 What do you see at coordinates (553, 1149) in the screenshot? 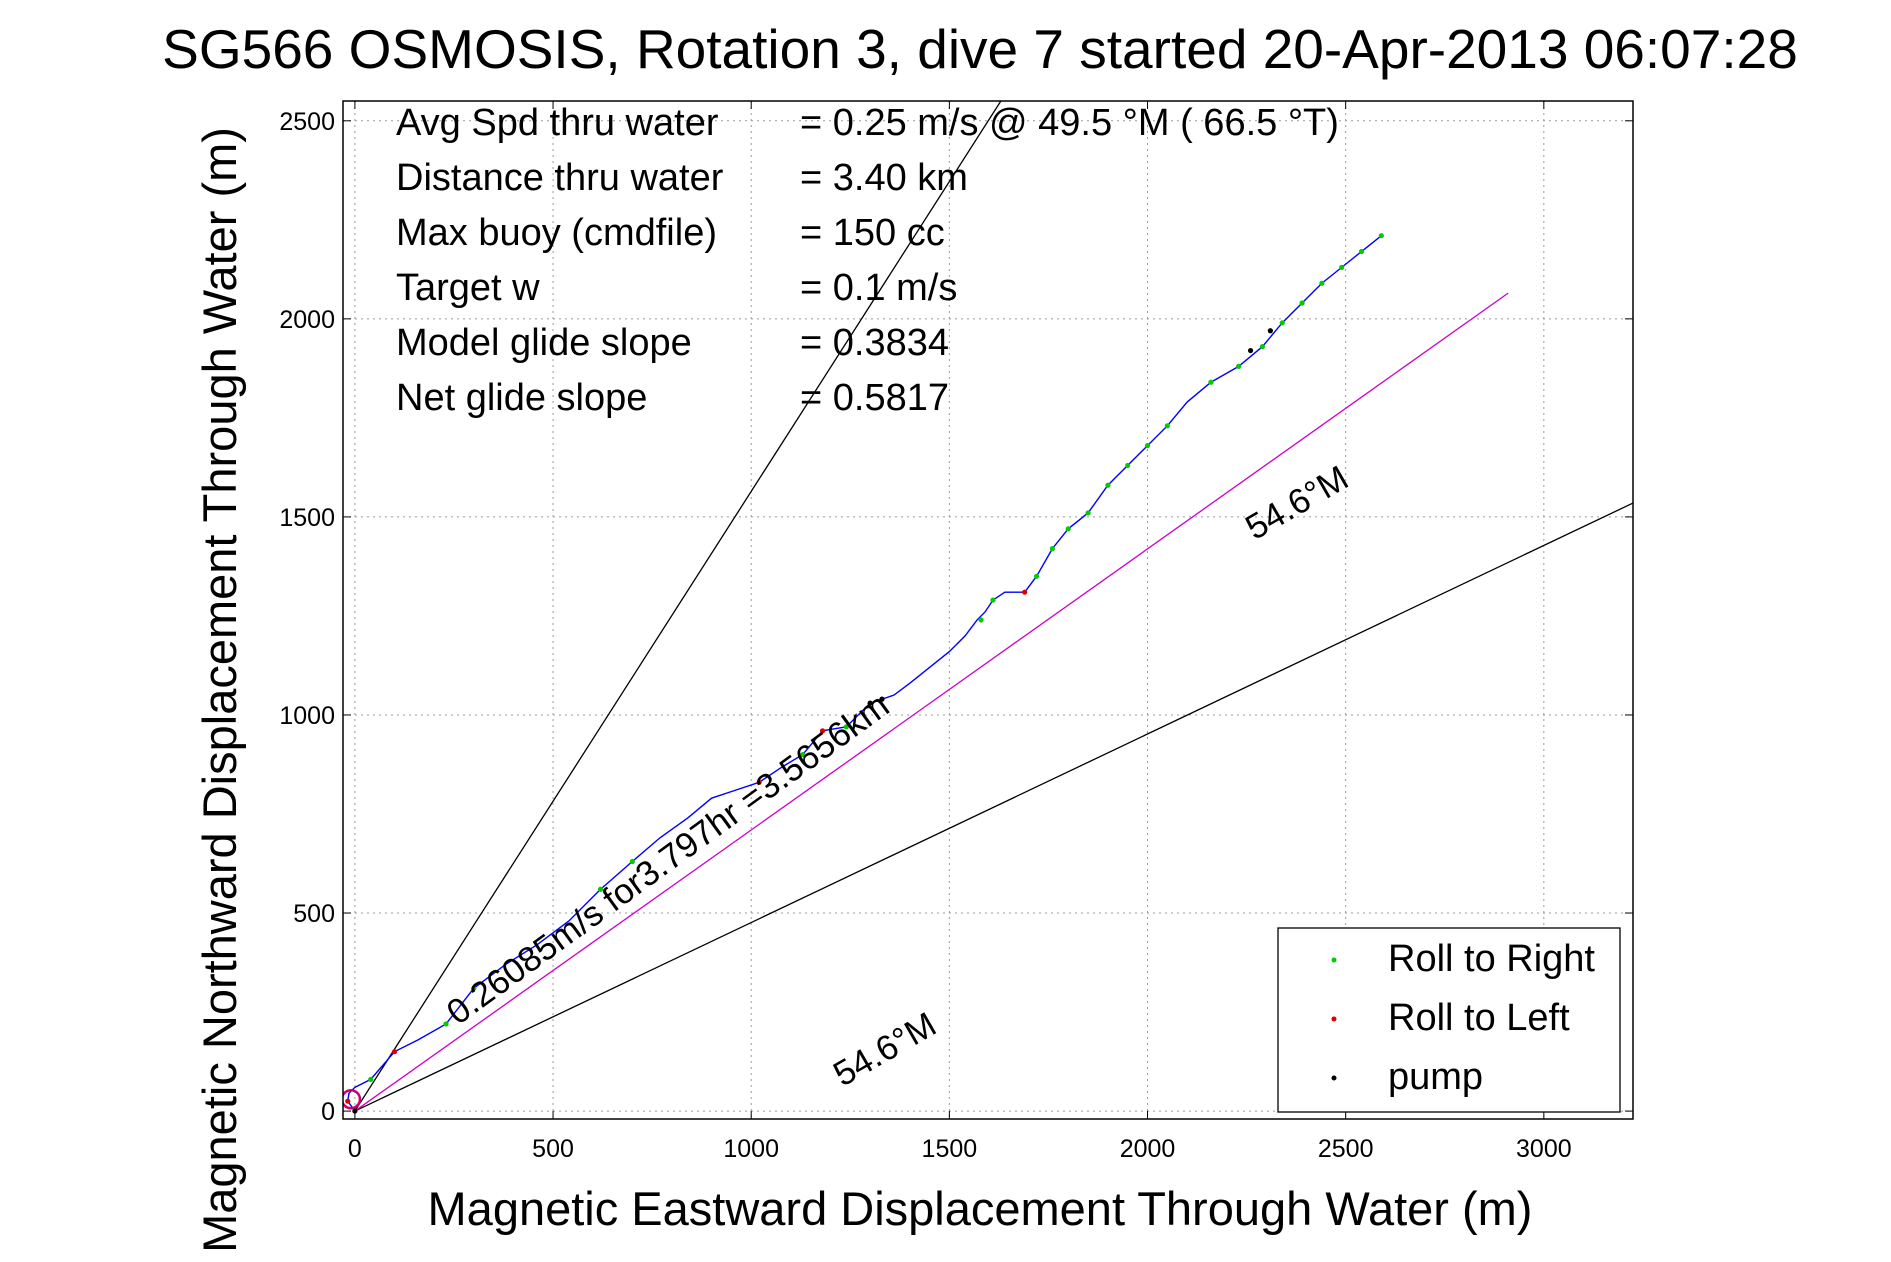
I see `x-tick-label: 500` at bounding box center [553, 1149].